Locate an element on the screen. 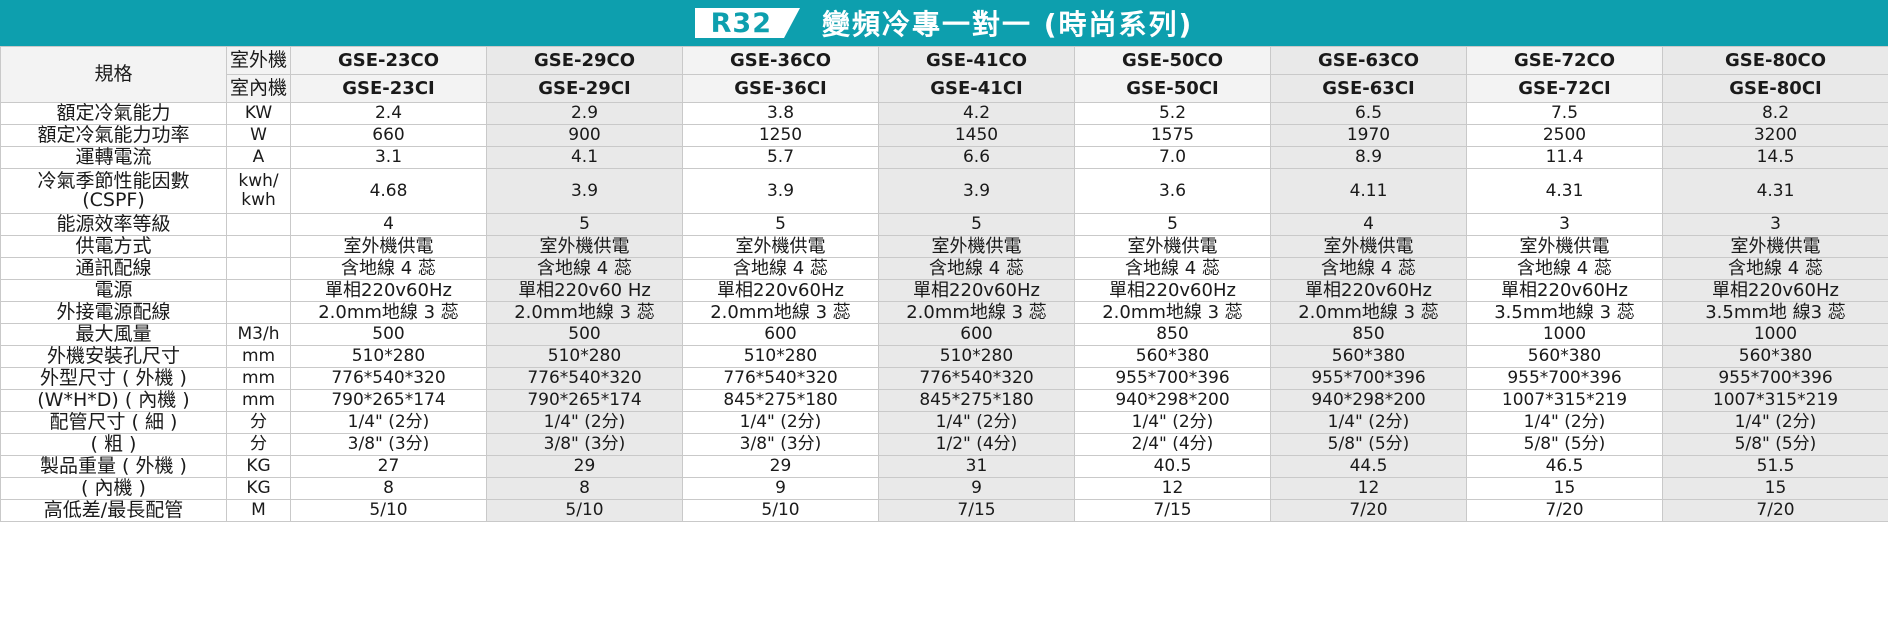 This screenshot has width=1888, height=639. row-unit-line: kwh is located at coordinates (258, 200).